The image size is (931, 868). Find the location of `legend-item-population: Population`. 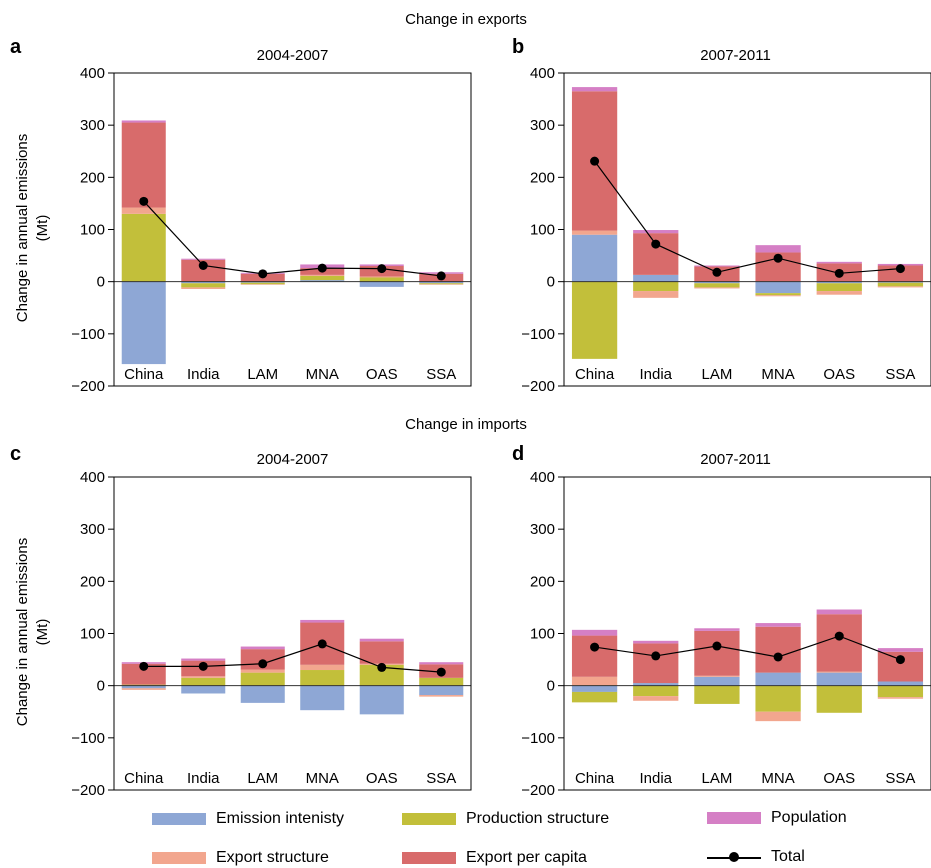

legend-item-population: Population is located at coordinates (777, 818).